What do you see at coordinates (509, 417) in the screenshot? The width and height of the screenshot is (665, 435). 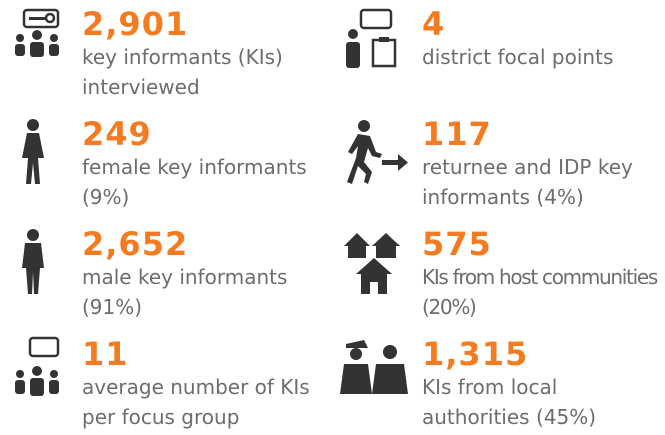 I see `stat-label: authorities (45%)` at bounding box center [509, 417].